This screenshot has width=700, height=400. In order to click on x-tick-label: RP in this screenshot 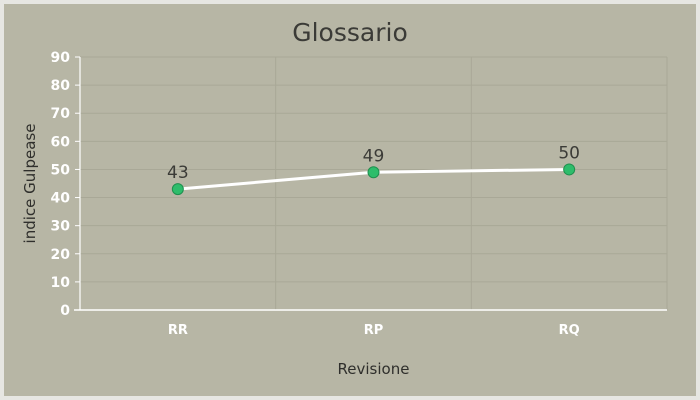, I will do `click(374, 330)`.